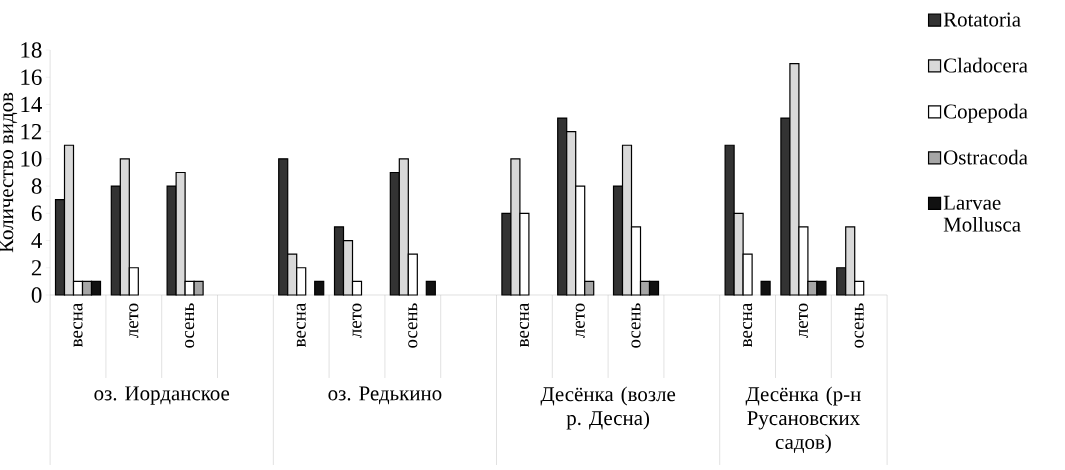  What do you see at coordinates (36, 295) in the screenshot?
I see `y-tick-label: 0` at bounding box center [36, 295].